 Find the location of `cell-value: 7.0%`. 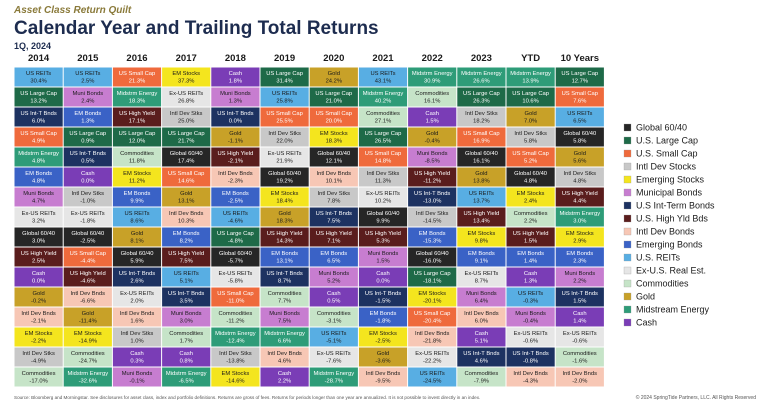

cell-value: 7.0% is located at coordinates (530, 122).